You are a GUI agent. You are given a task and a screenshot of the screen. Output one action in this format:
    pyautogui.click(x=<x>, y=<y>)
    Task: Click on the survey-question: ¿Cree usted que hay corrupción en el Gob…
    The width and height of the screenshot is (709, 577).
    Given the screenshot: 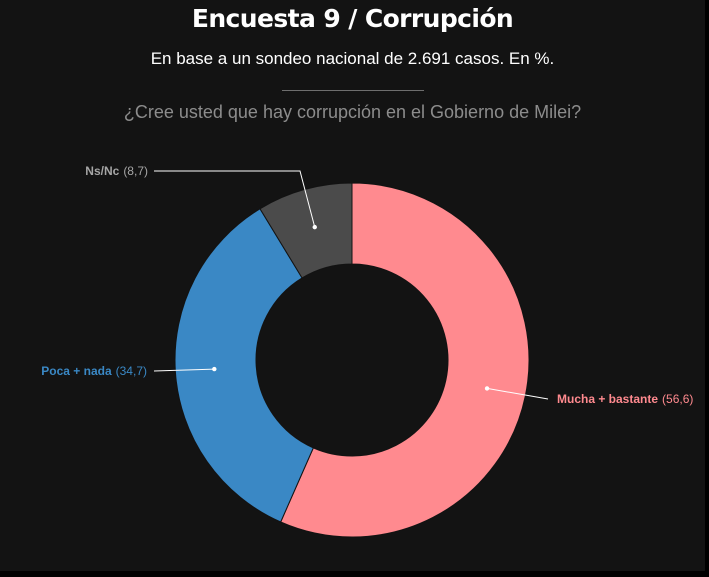 What is the action you would take?
    pyautogui.click(x=352, y=112)
    